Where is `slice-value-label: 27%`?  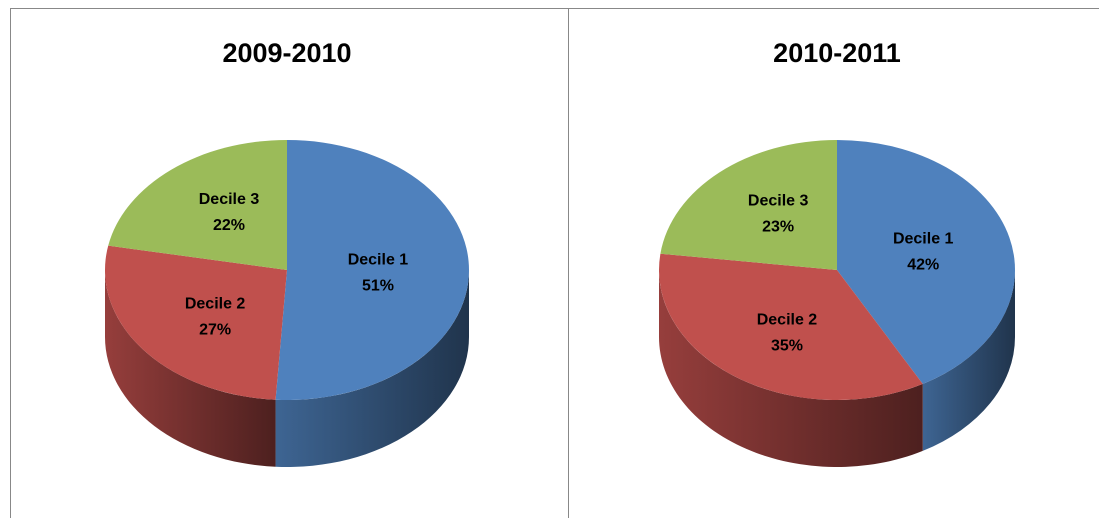
slice-value-label: 27% is located at coordinates (215, 329).